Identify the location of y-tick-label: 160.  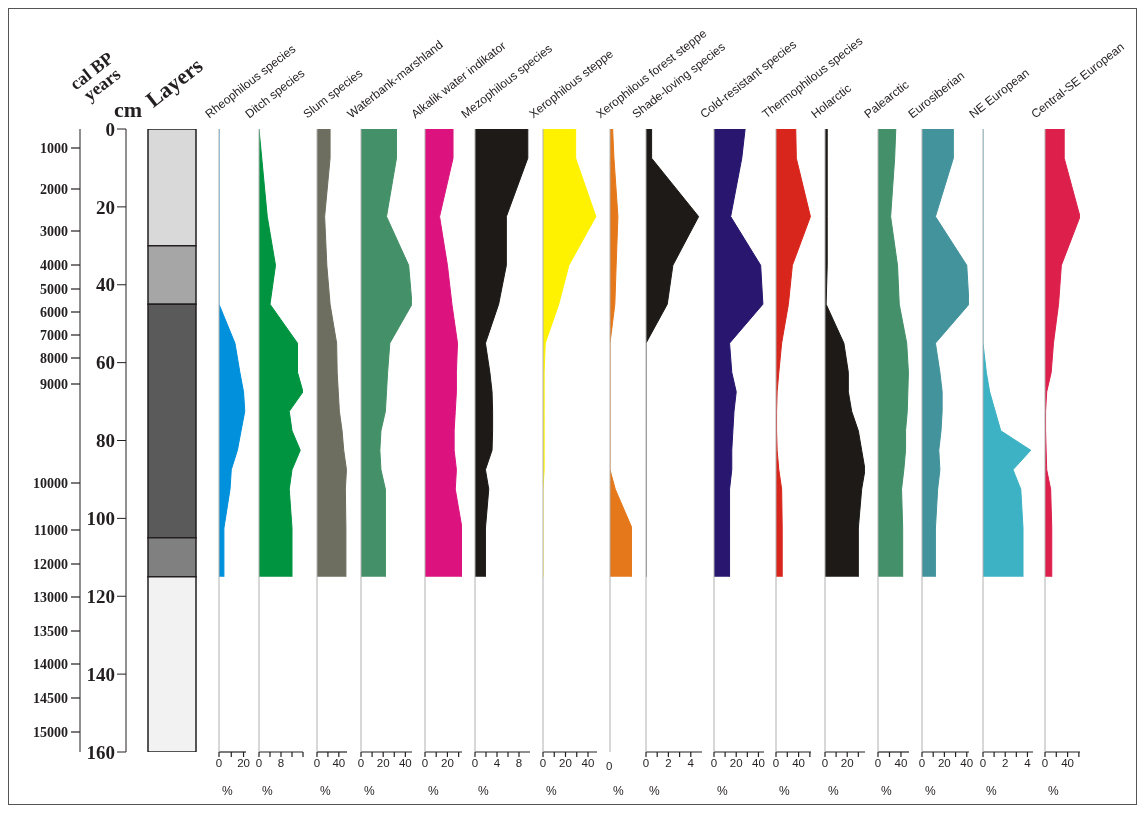
(100, 752).